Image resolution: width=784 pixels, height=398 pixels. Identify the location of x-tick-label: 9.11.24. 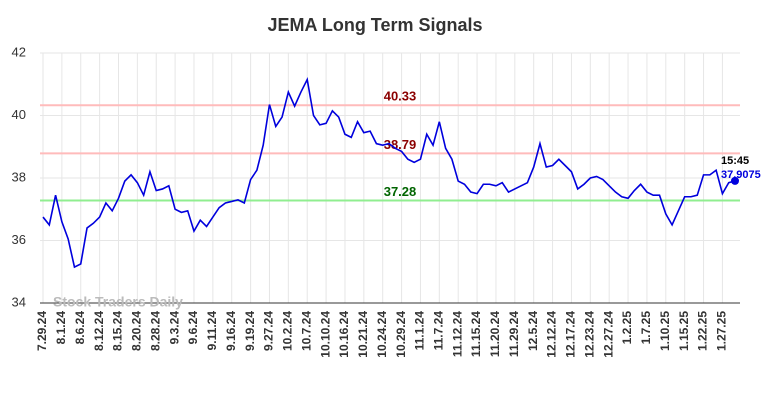
(212, 331).